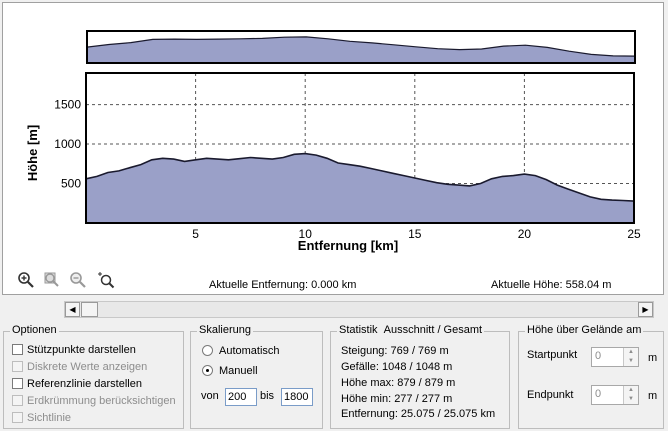 The width and height of the screenshot is (668, 431). Describe the element at coordinates (552, 355) in the screenshot. I see `start-point-label: Startpunkt` at that location.